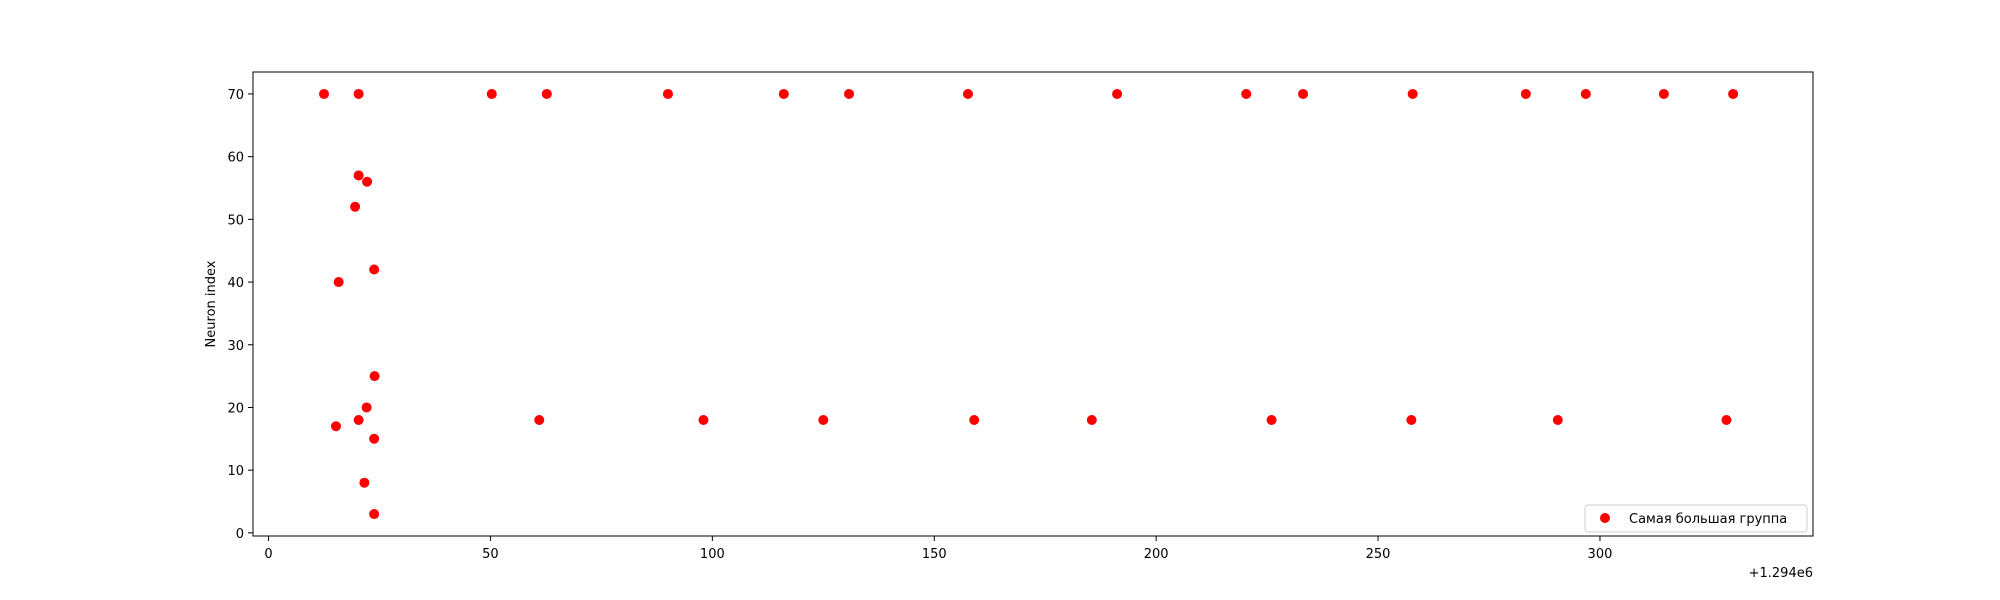  What do you see at coordinates (1781, 573) in the screenshot?
I see `x-axis-offset-label: +1.294e6` at bounding box center [1781, 573].